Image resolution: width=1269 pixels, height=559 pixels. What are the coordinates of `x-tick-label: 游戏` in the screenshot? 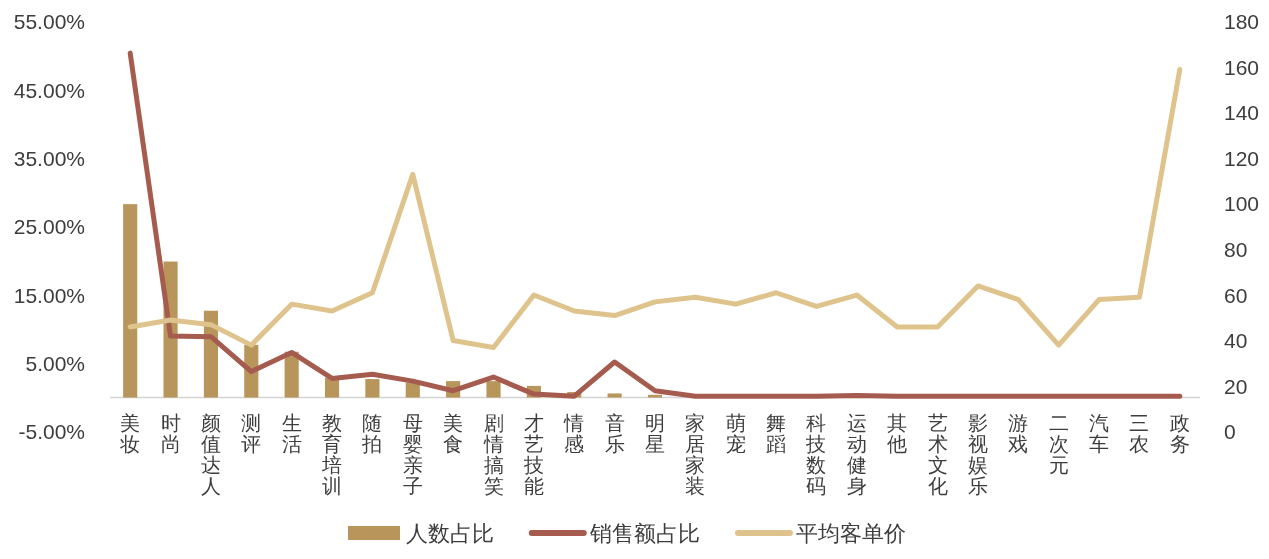 It's located at (1018, 433).